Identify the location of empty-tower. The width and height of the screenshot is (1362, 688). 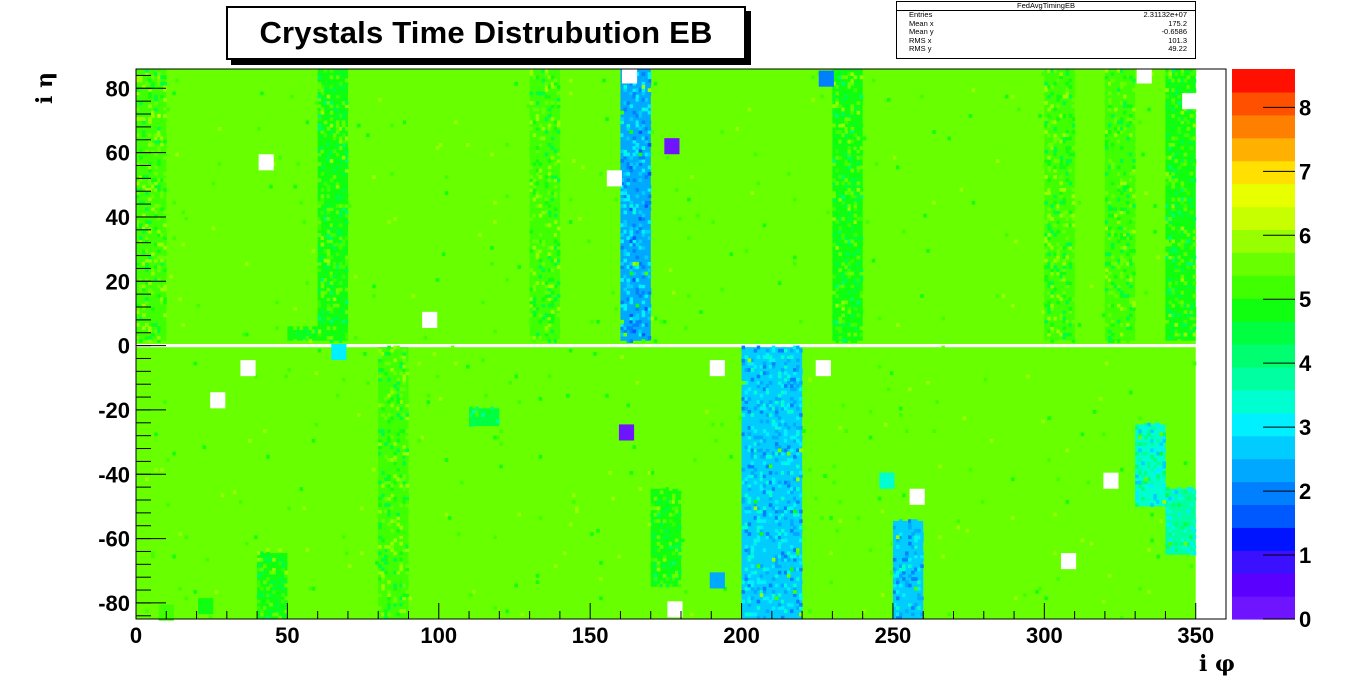
(675, 609).